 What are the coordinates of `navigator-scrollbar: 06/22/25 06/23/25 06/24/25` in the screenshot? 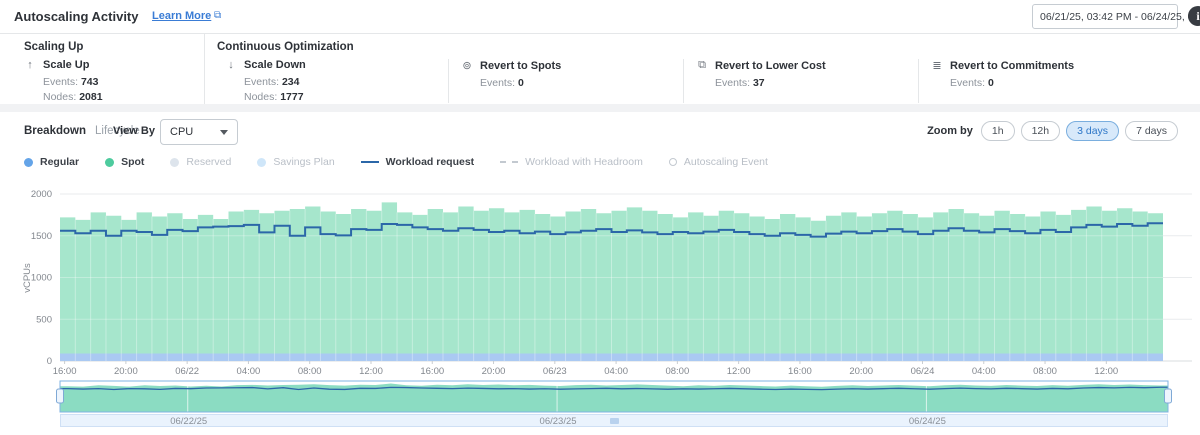 It's located at (614, 420).